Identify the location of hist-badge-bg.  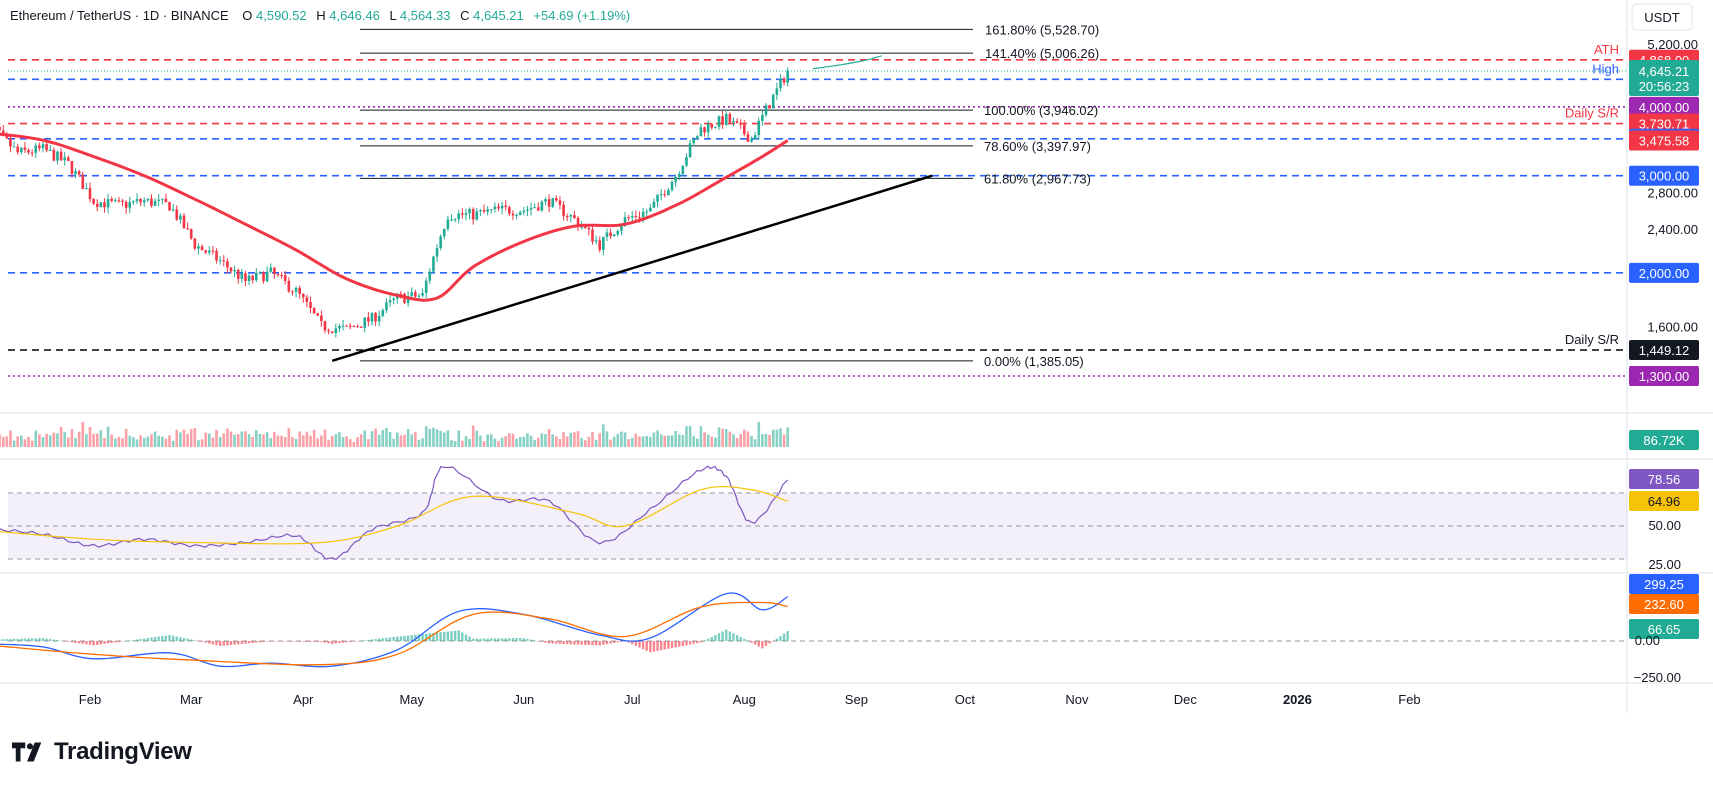
(1664, 629).